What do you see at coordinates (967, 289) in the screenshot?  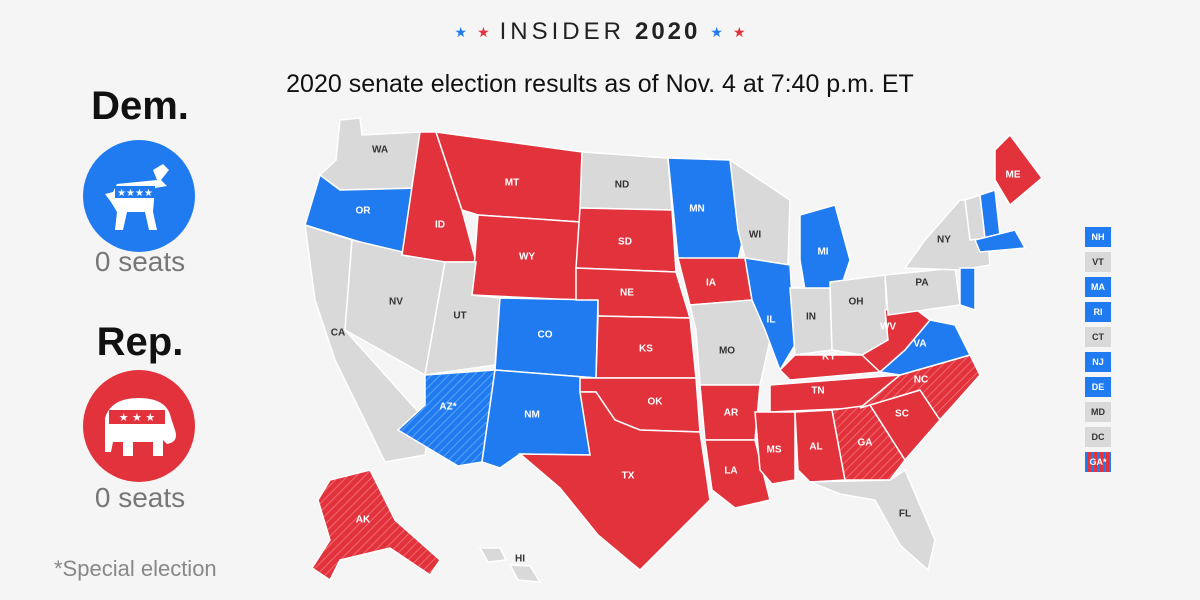 I see `state-nj` at bounding box center [967, 289].